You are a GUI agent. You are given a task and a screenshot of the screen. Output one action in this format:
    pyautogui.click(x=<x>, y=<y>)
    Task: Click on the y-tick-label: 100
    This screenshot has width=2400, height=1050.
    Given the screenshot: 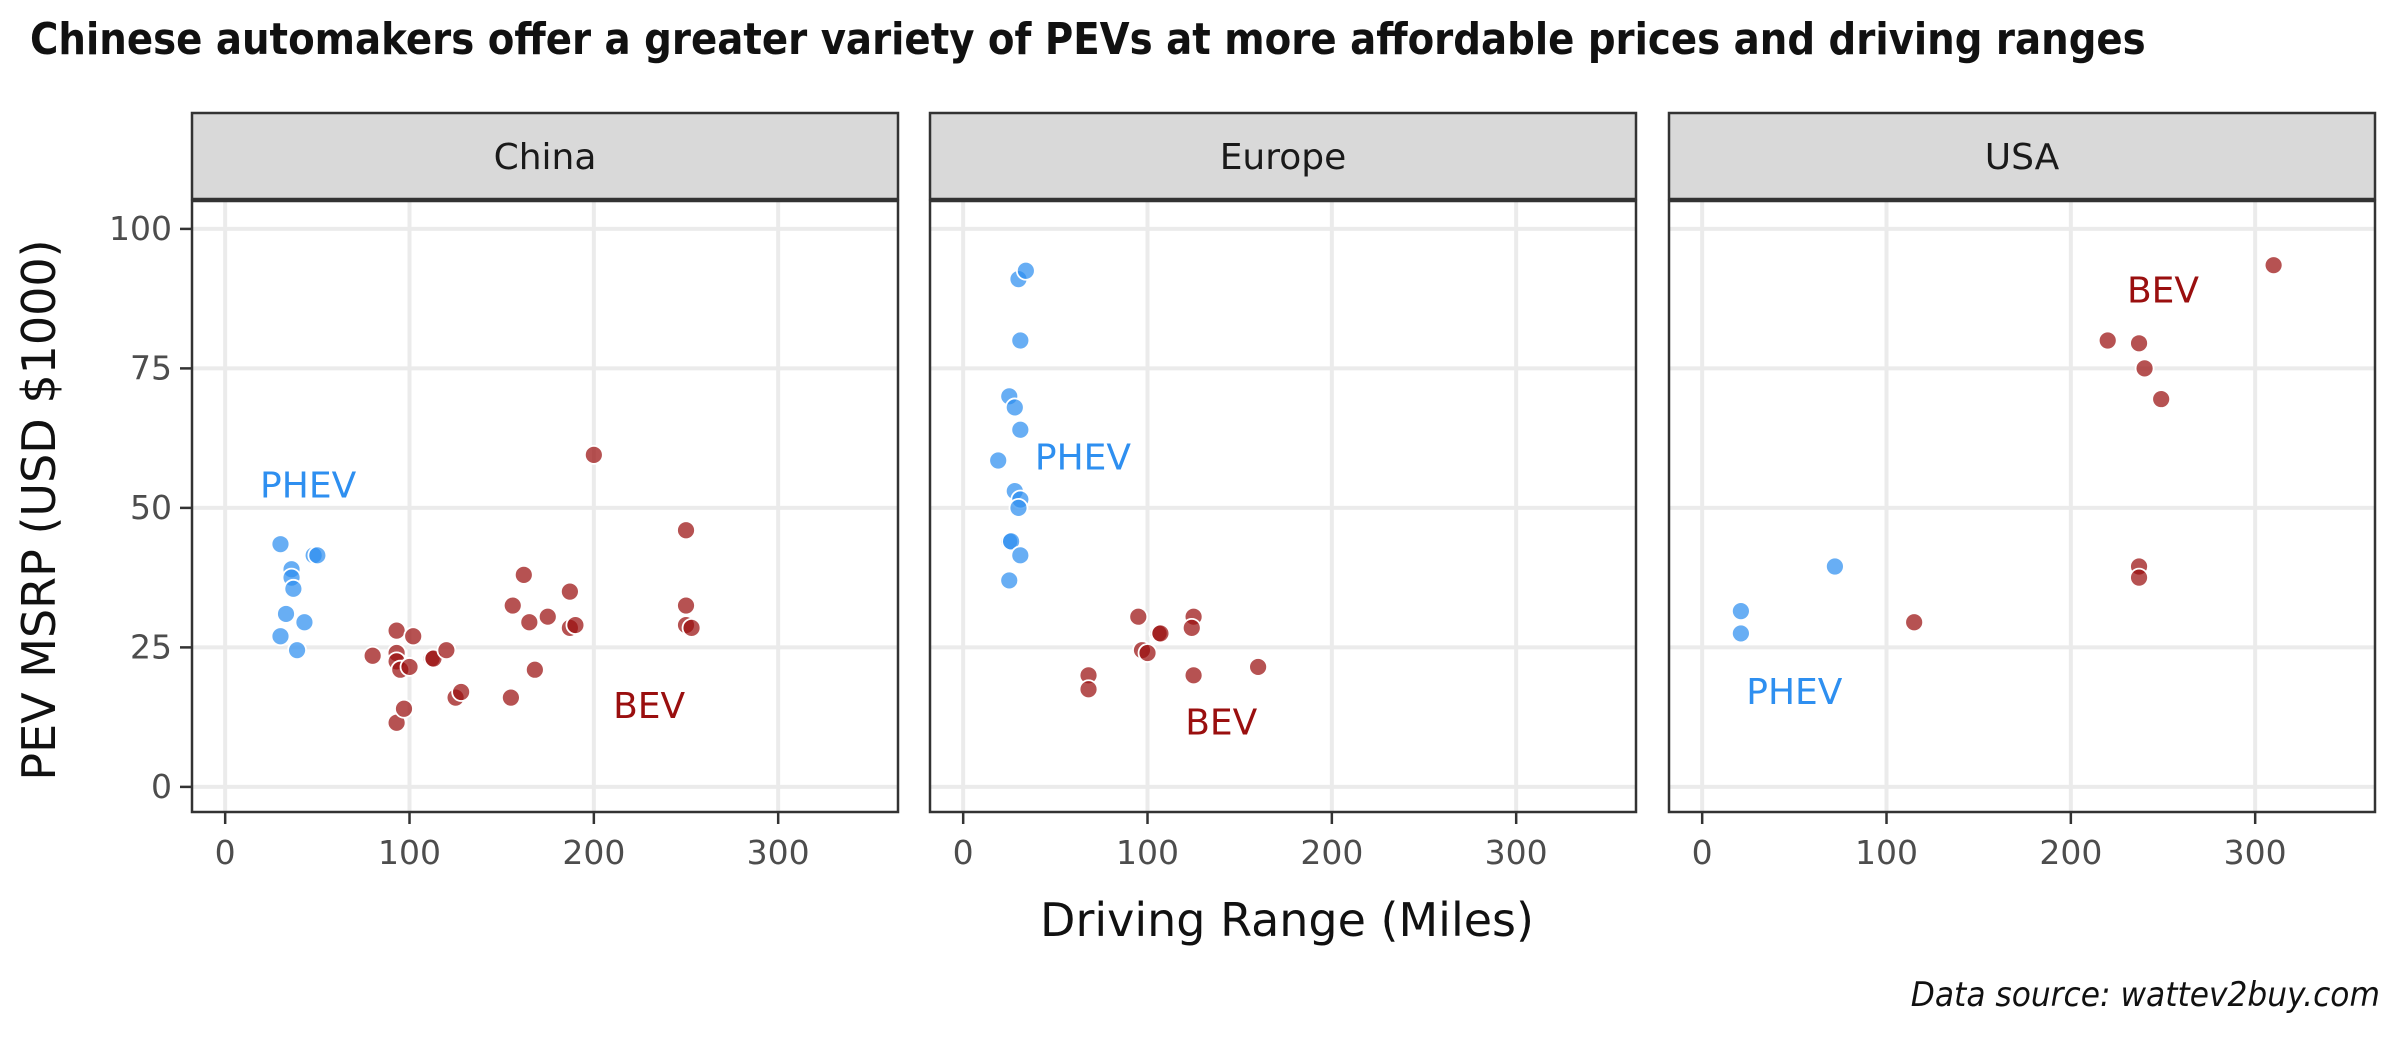 What is the action you would take?
    pyautogui.click(x=140, y=228)
    